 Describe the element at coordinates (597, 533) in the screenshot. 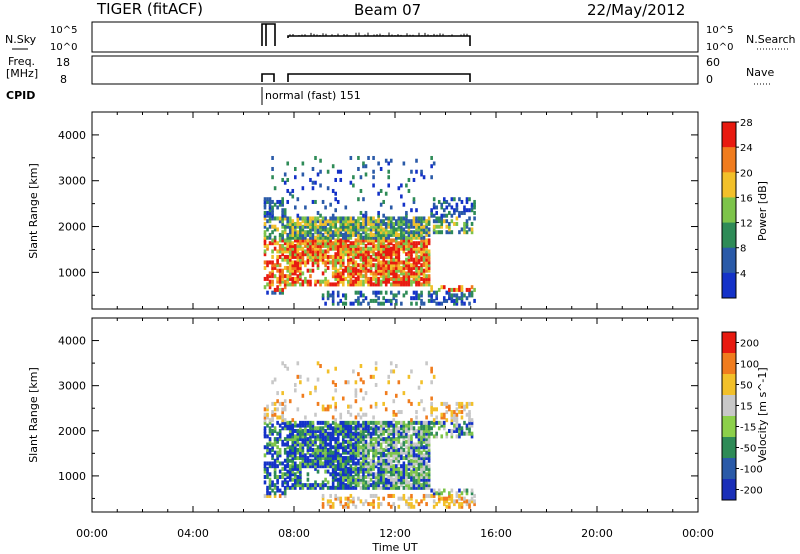

I see `x-tick-label: 20:00` at that location.